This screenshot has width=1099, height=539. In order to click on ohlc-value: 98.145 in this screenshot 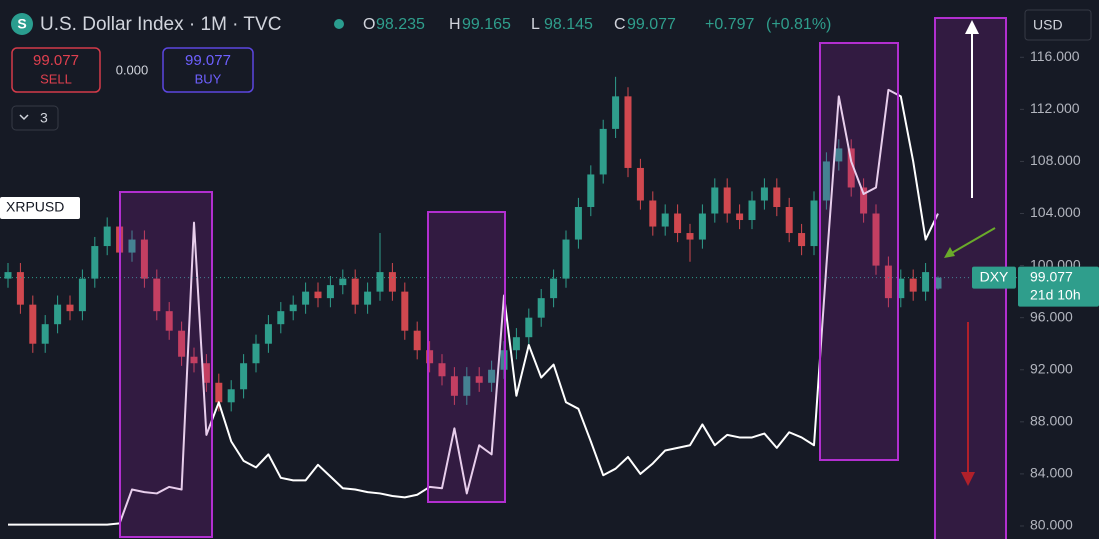, I will do `click(568, 24)`.